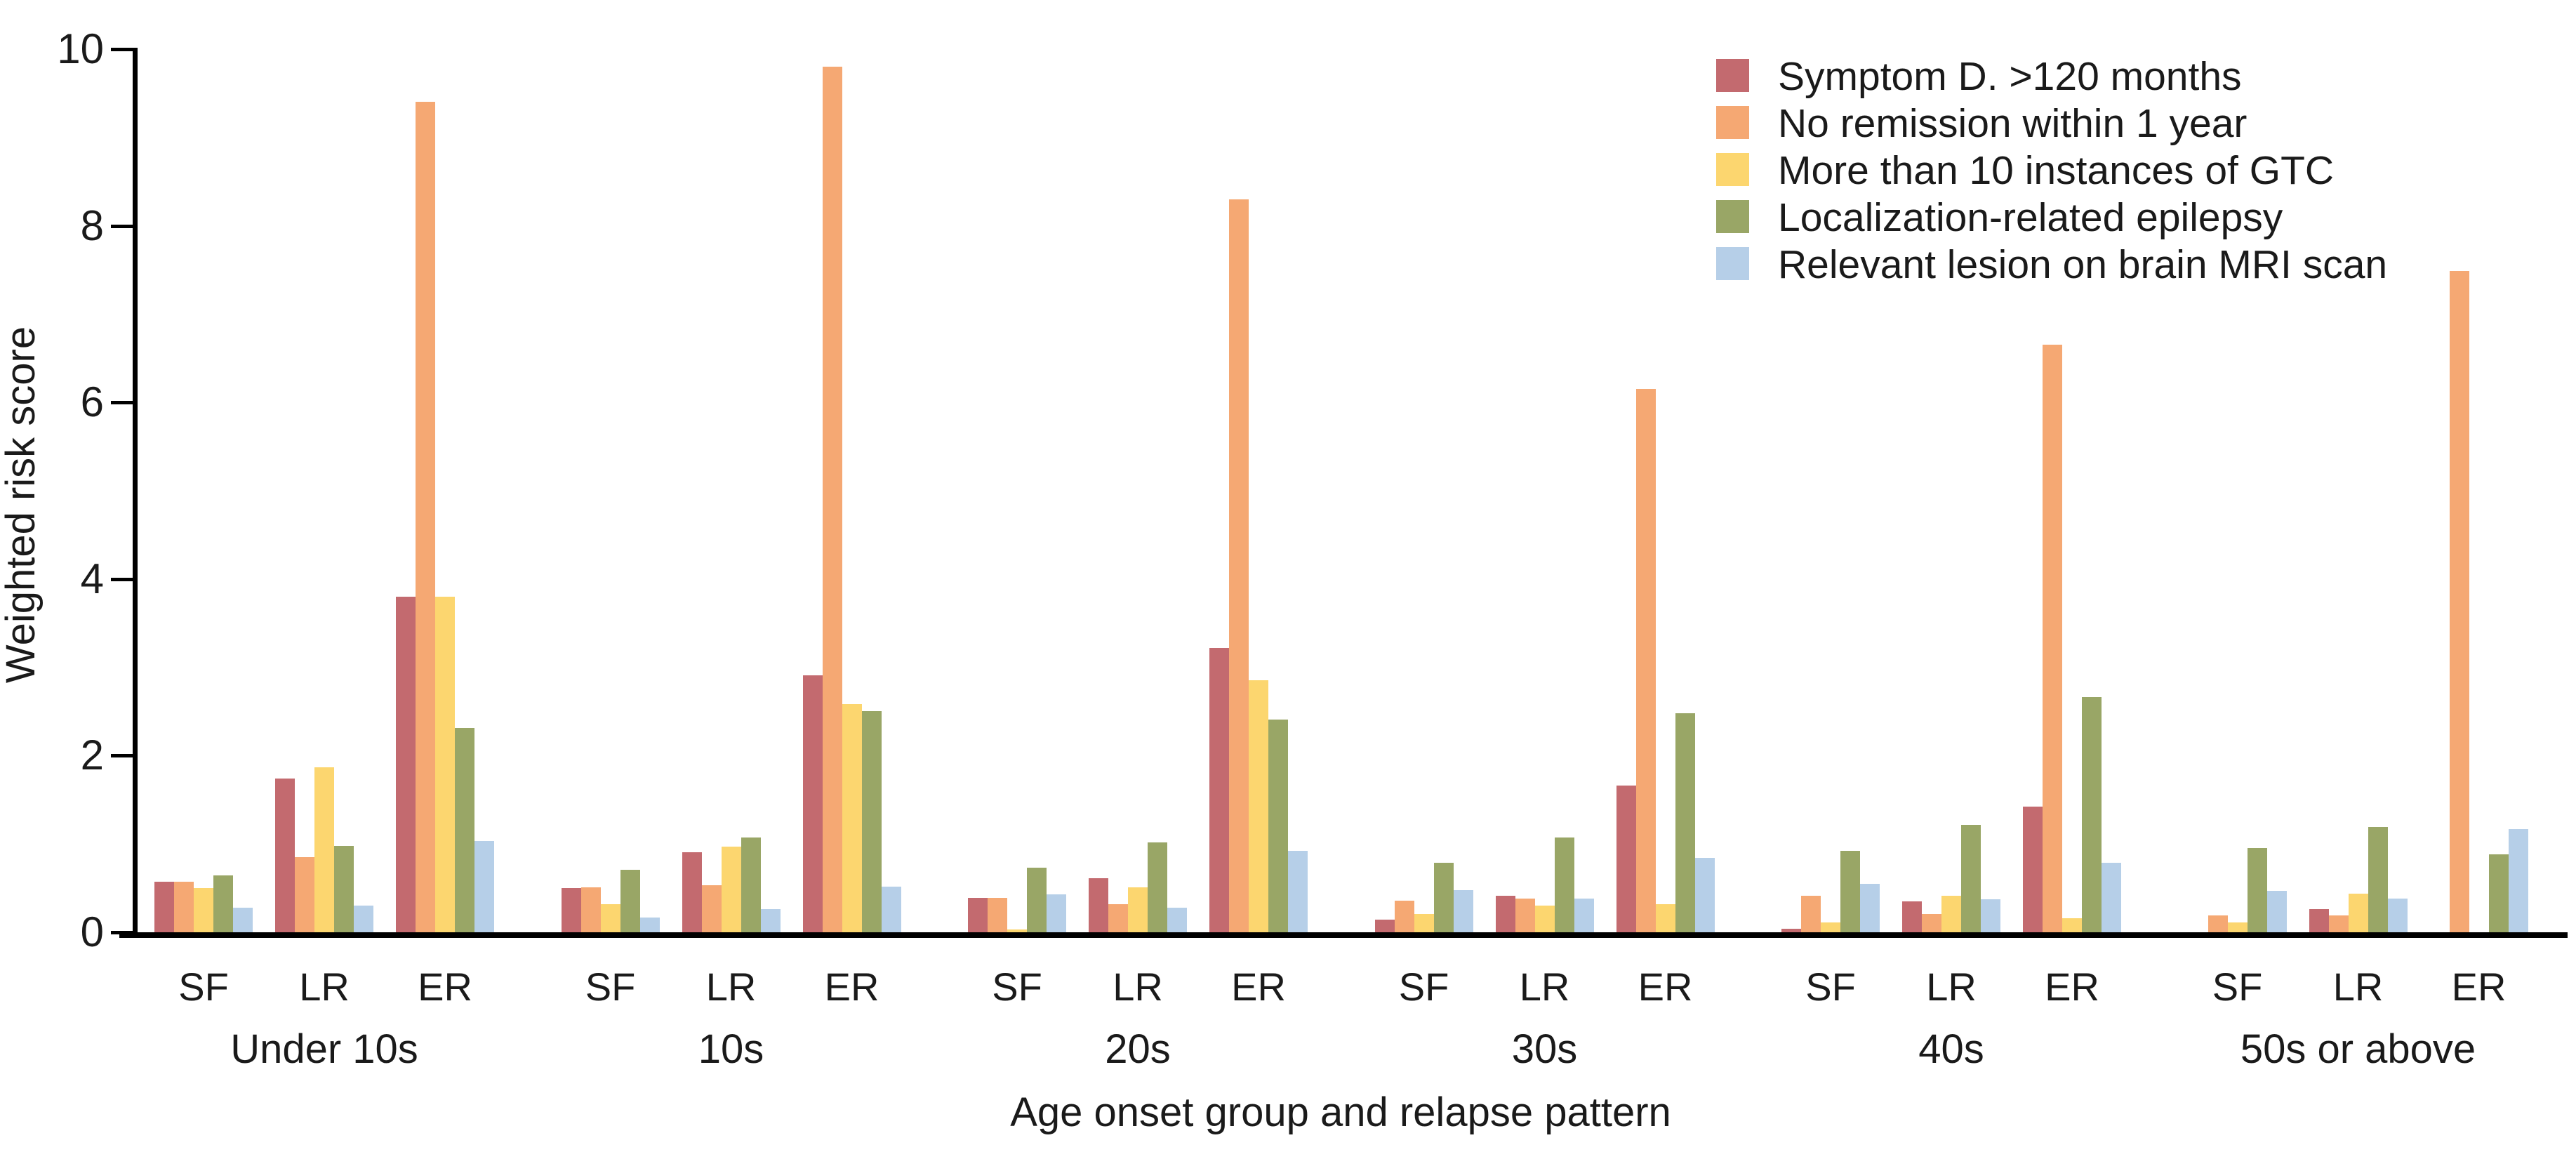  I want to click on y-tick-label-0: 0, so click(92, 931).